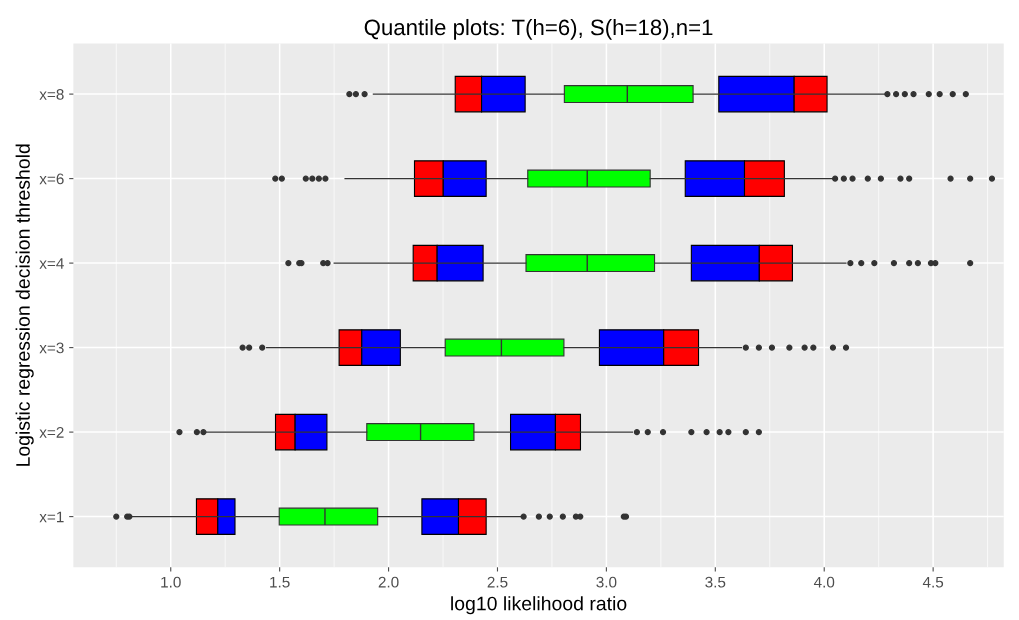 Image resolution: width=1019 pixels, height=620 pixels. What do you see at coordinates (538, 29) in the screenshot?
I see `chart-title: Quantile plots: T(h=6), S(h=18),n=1` at bounding box center [538, 29].